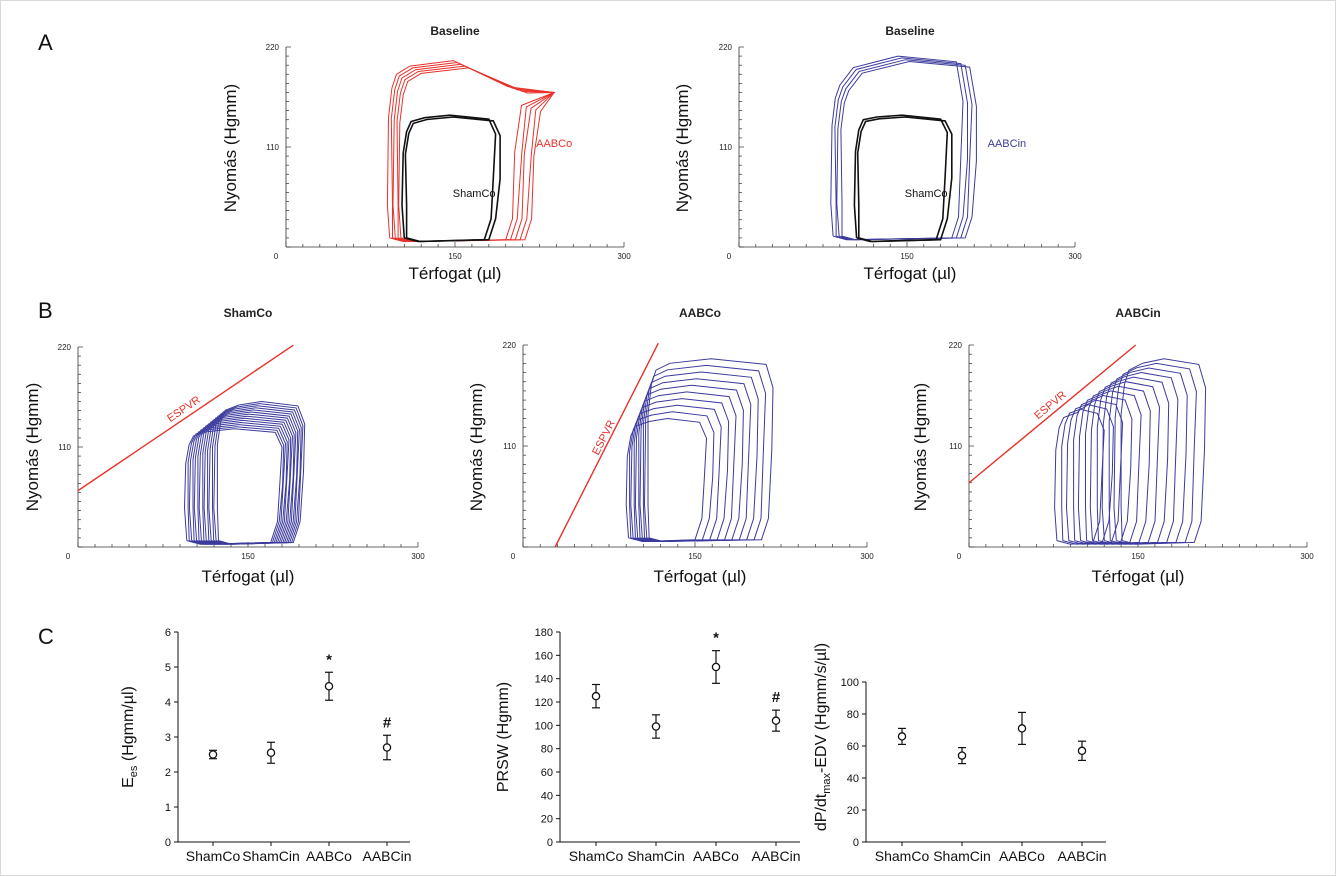 The image size is (1336, 876). I want to click on y-axis-label: PRSW (Hgmm), so click(503, 737).